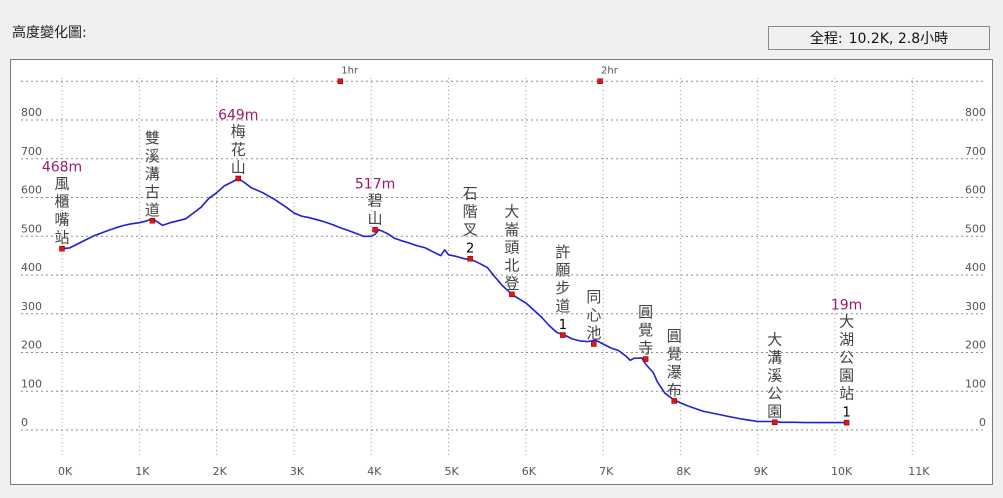  Describe the element at coordinates (374, 471) in the screenshot. I see `x-tick-label: 4K` at that location.